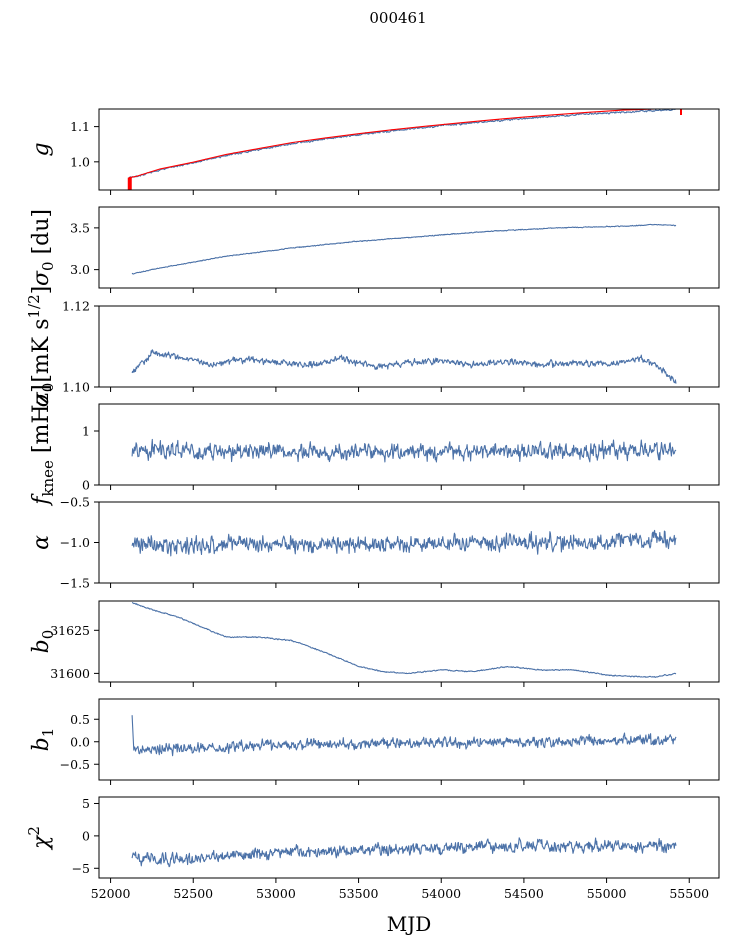  What do you see at coordinates (397, 18) in the screenshot?
I see `figure-title: 000461` at bounding box center [397, 18].